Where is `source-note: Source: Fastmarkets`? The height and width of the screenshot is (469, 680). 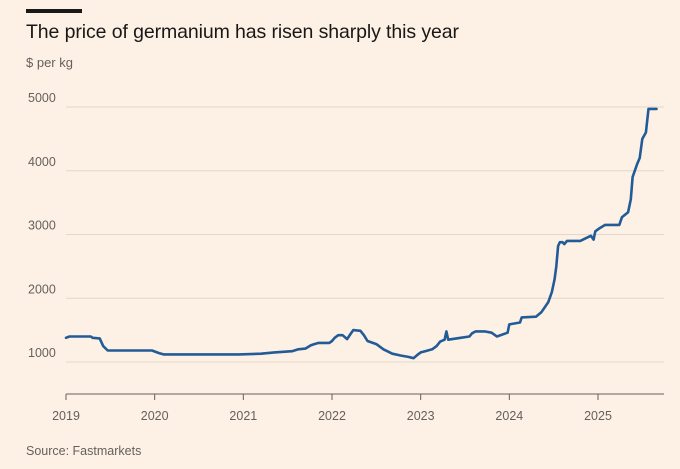 source-note: Source: Fastmarkets is located at coordinates (84, 451).